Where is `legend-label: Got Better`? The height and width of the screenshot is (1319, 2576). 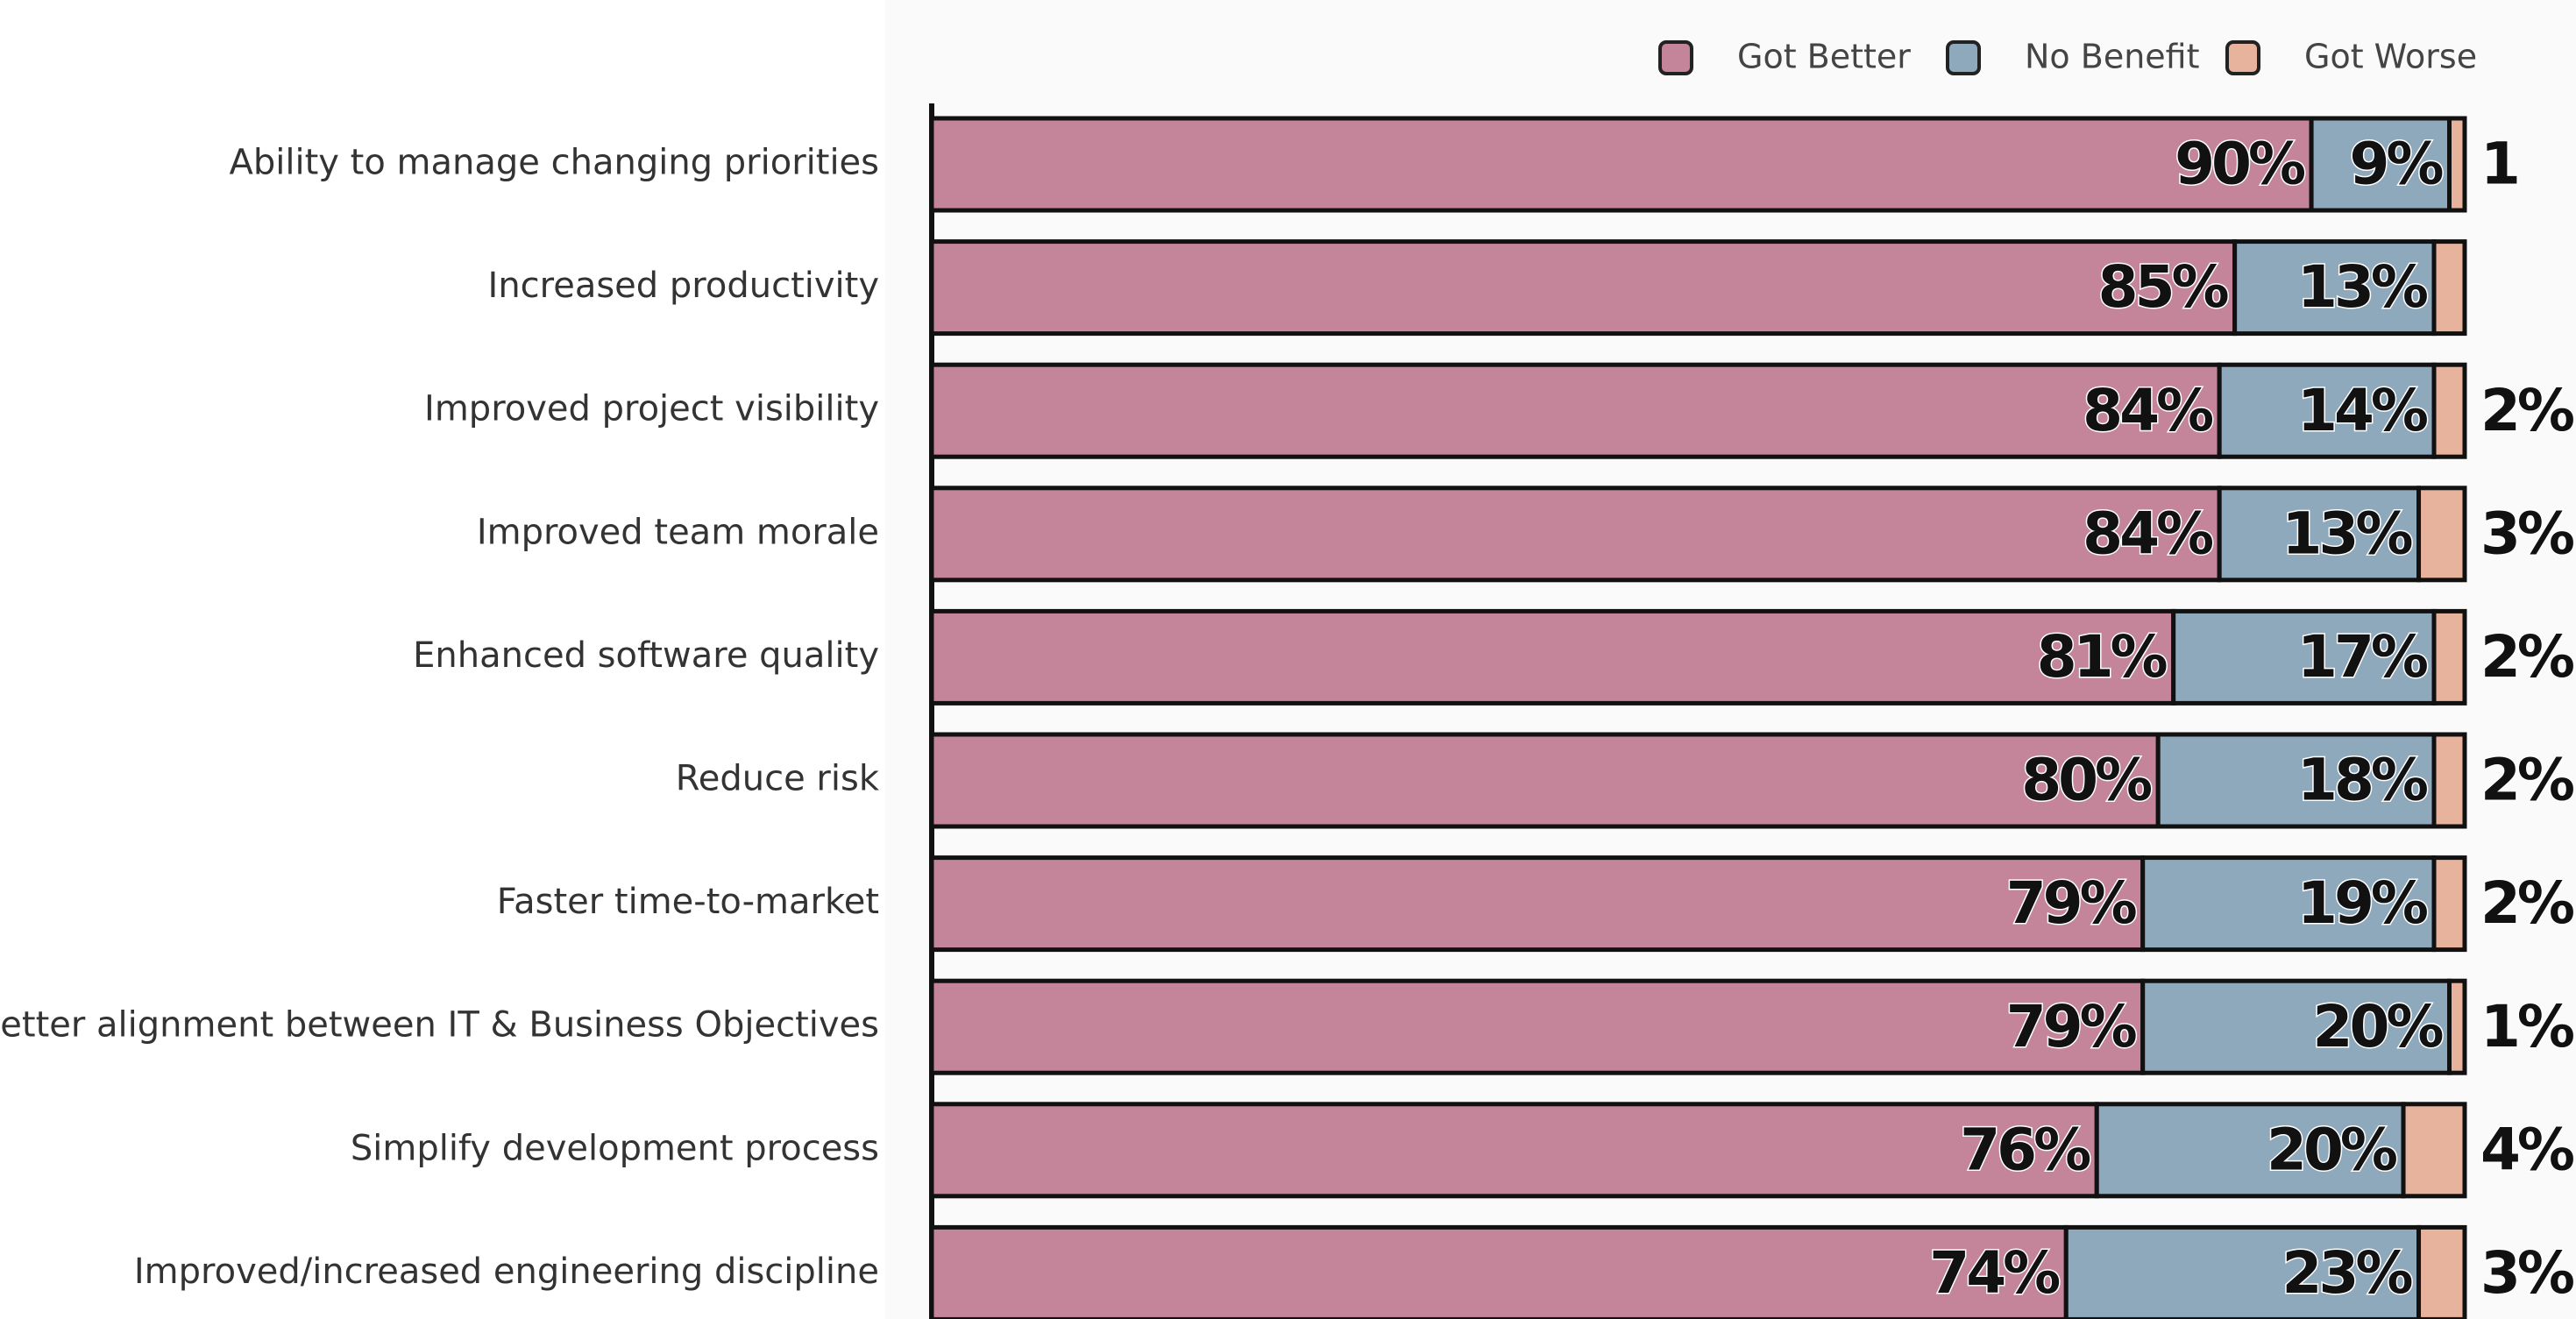 legend-label: Got Better is located at coordinates (1824, 57).